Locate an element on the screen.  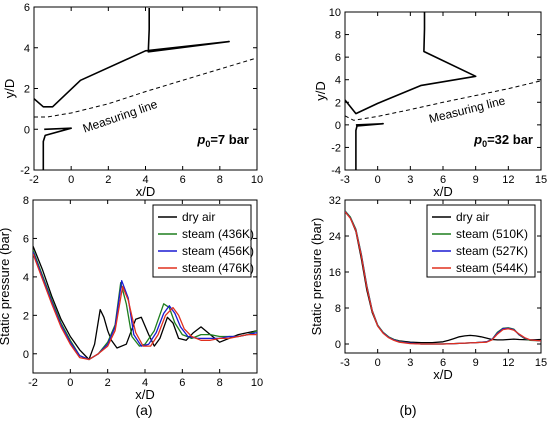
legend-entry: steam (544K) is located at coordinates (492, 268).